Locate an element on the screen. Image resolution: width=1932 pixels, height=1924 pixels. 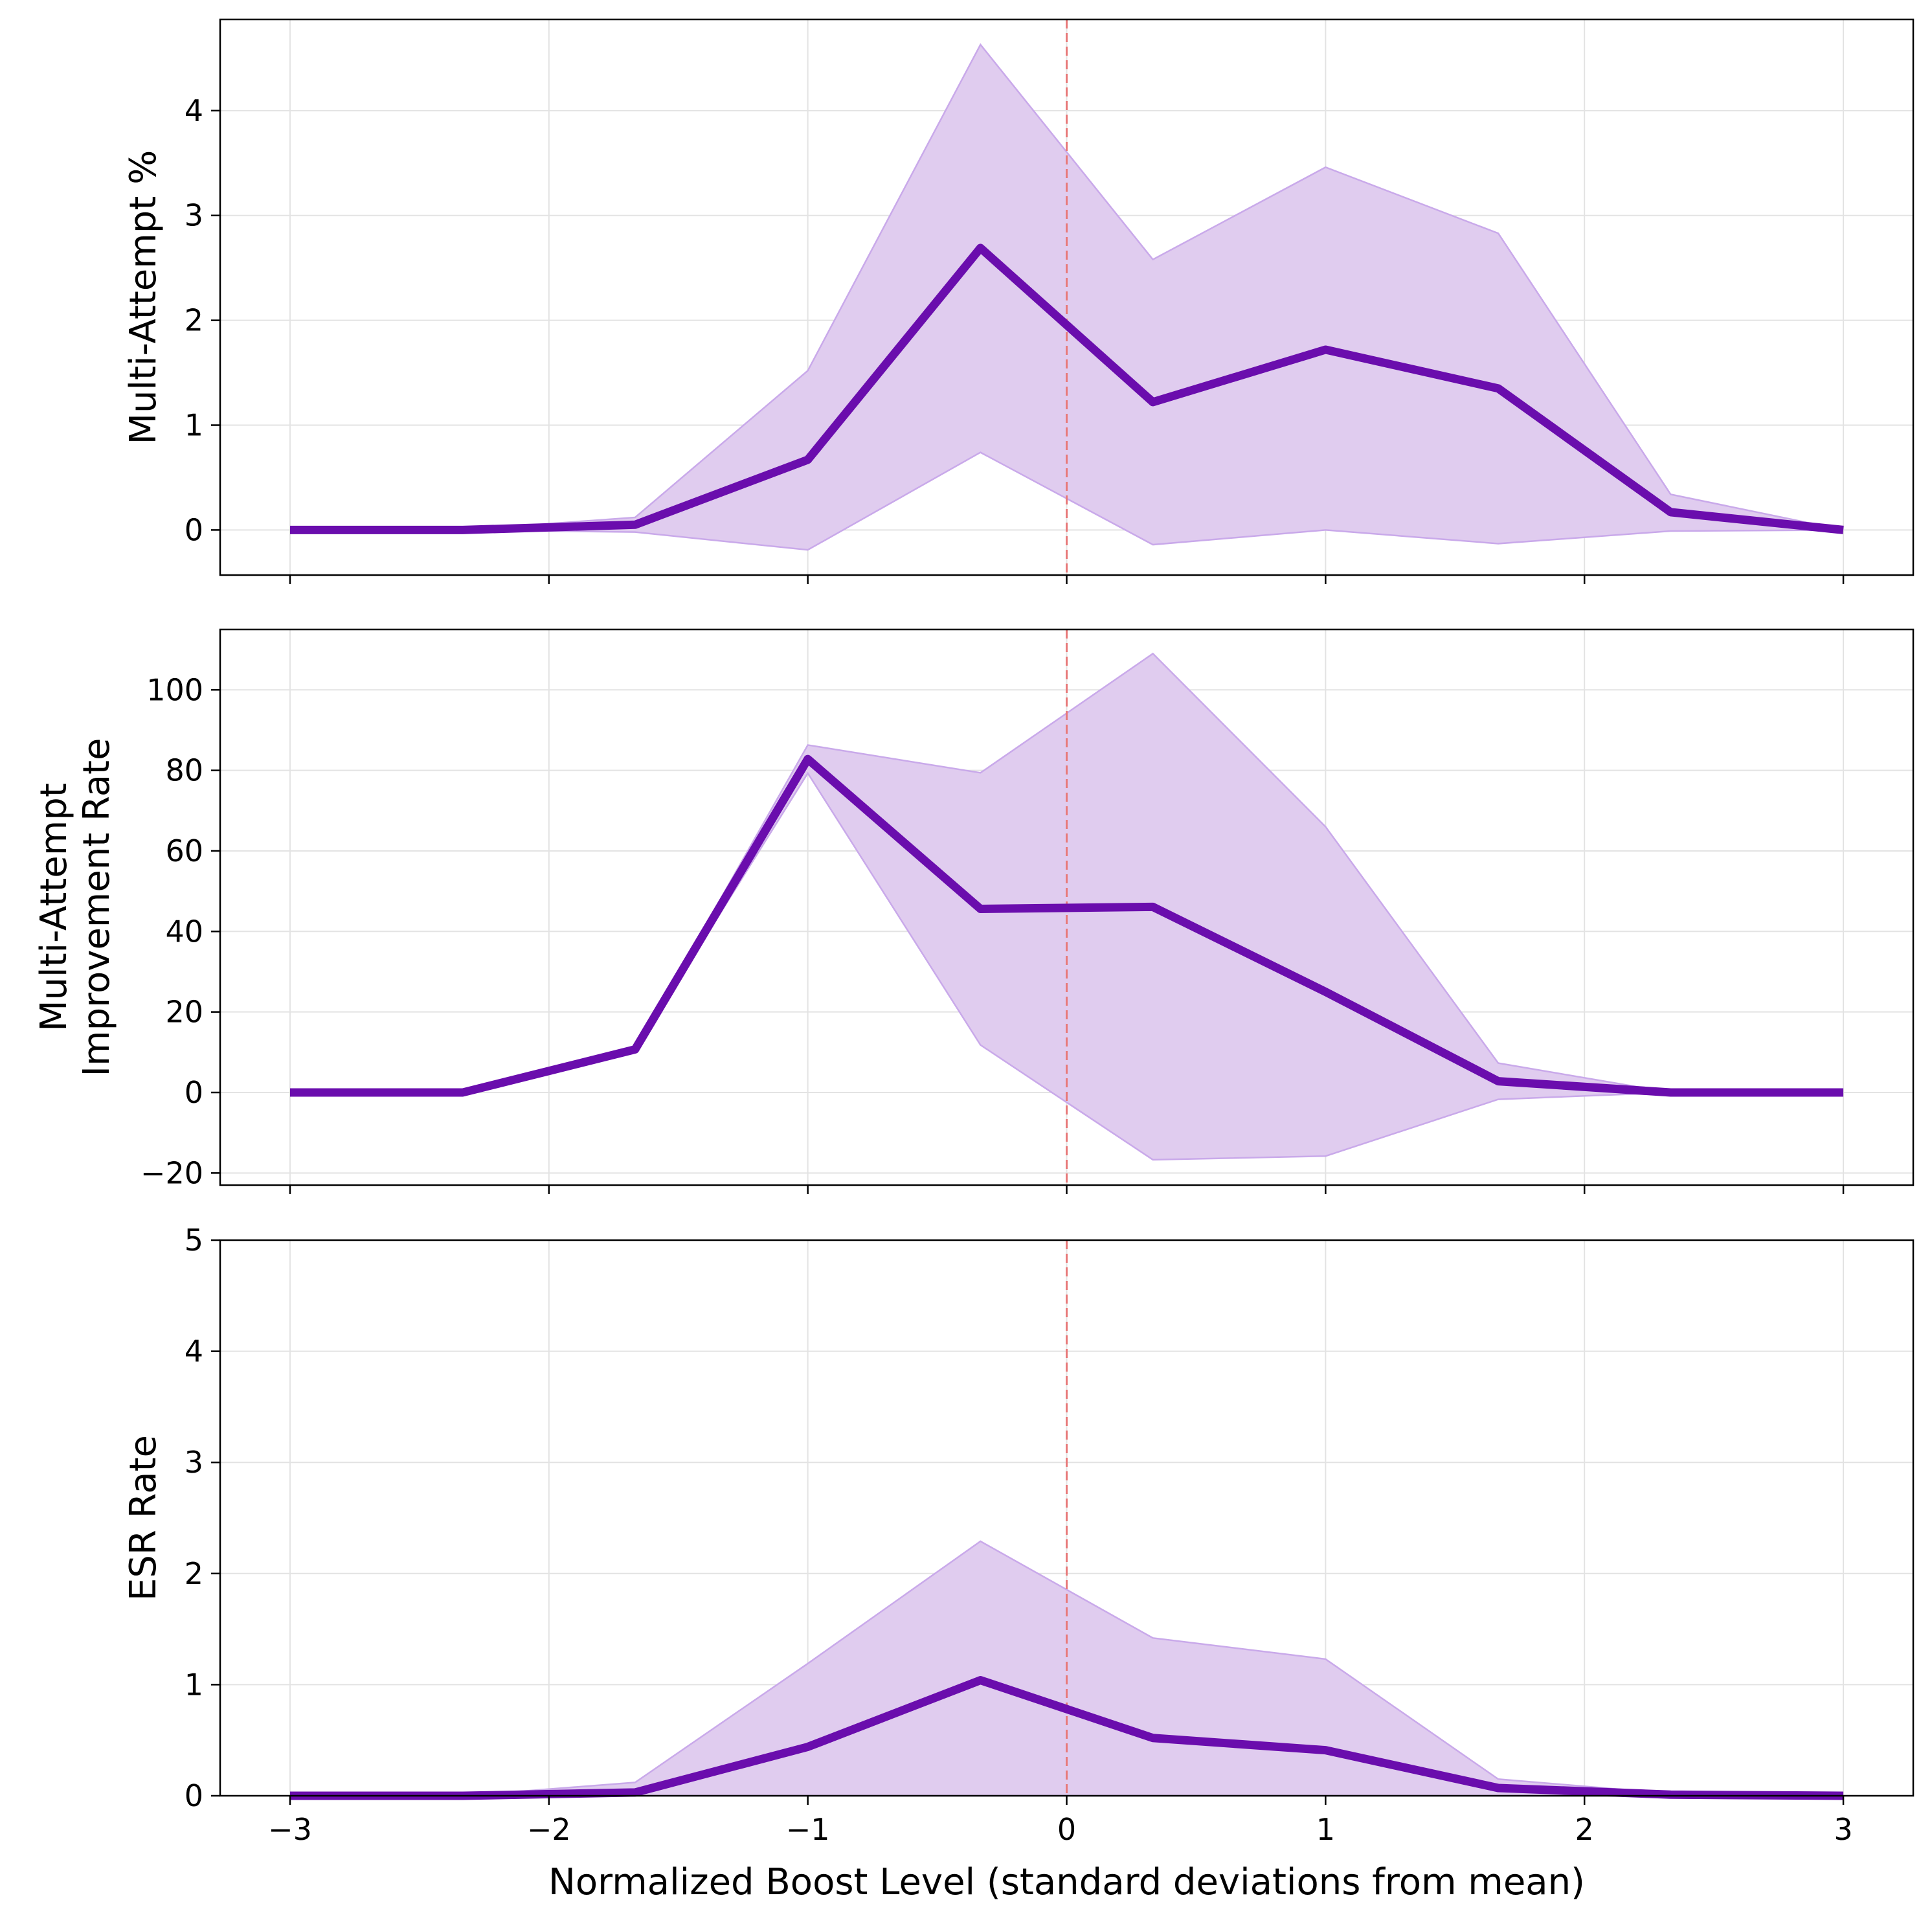
y-tick-label: 5 is located at coordinates (194, 1240).